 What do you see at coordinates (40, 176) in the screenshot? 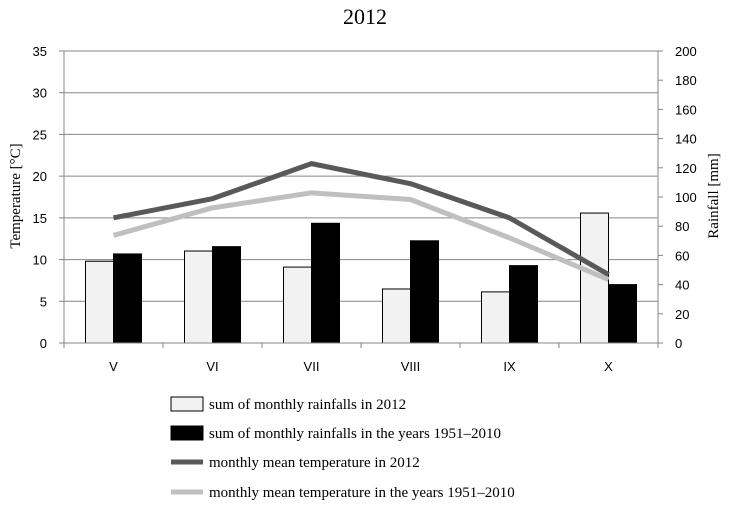
I see `y-left-tick-label: 20` at bounding box center [40, 176].